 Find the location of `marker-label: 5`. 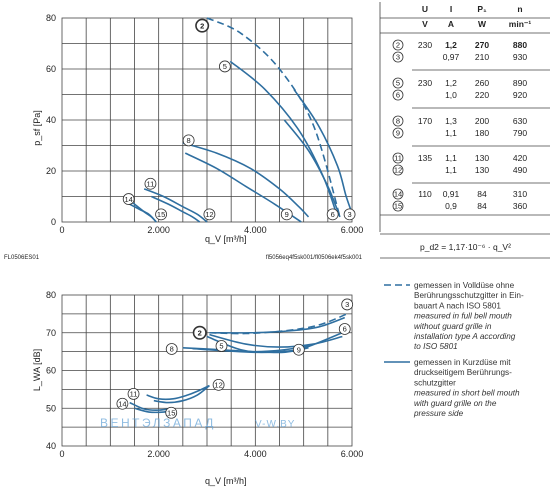

marker-label: 5 is located at coordinates (225, 66).